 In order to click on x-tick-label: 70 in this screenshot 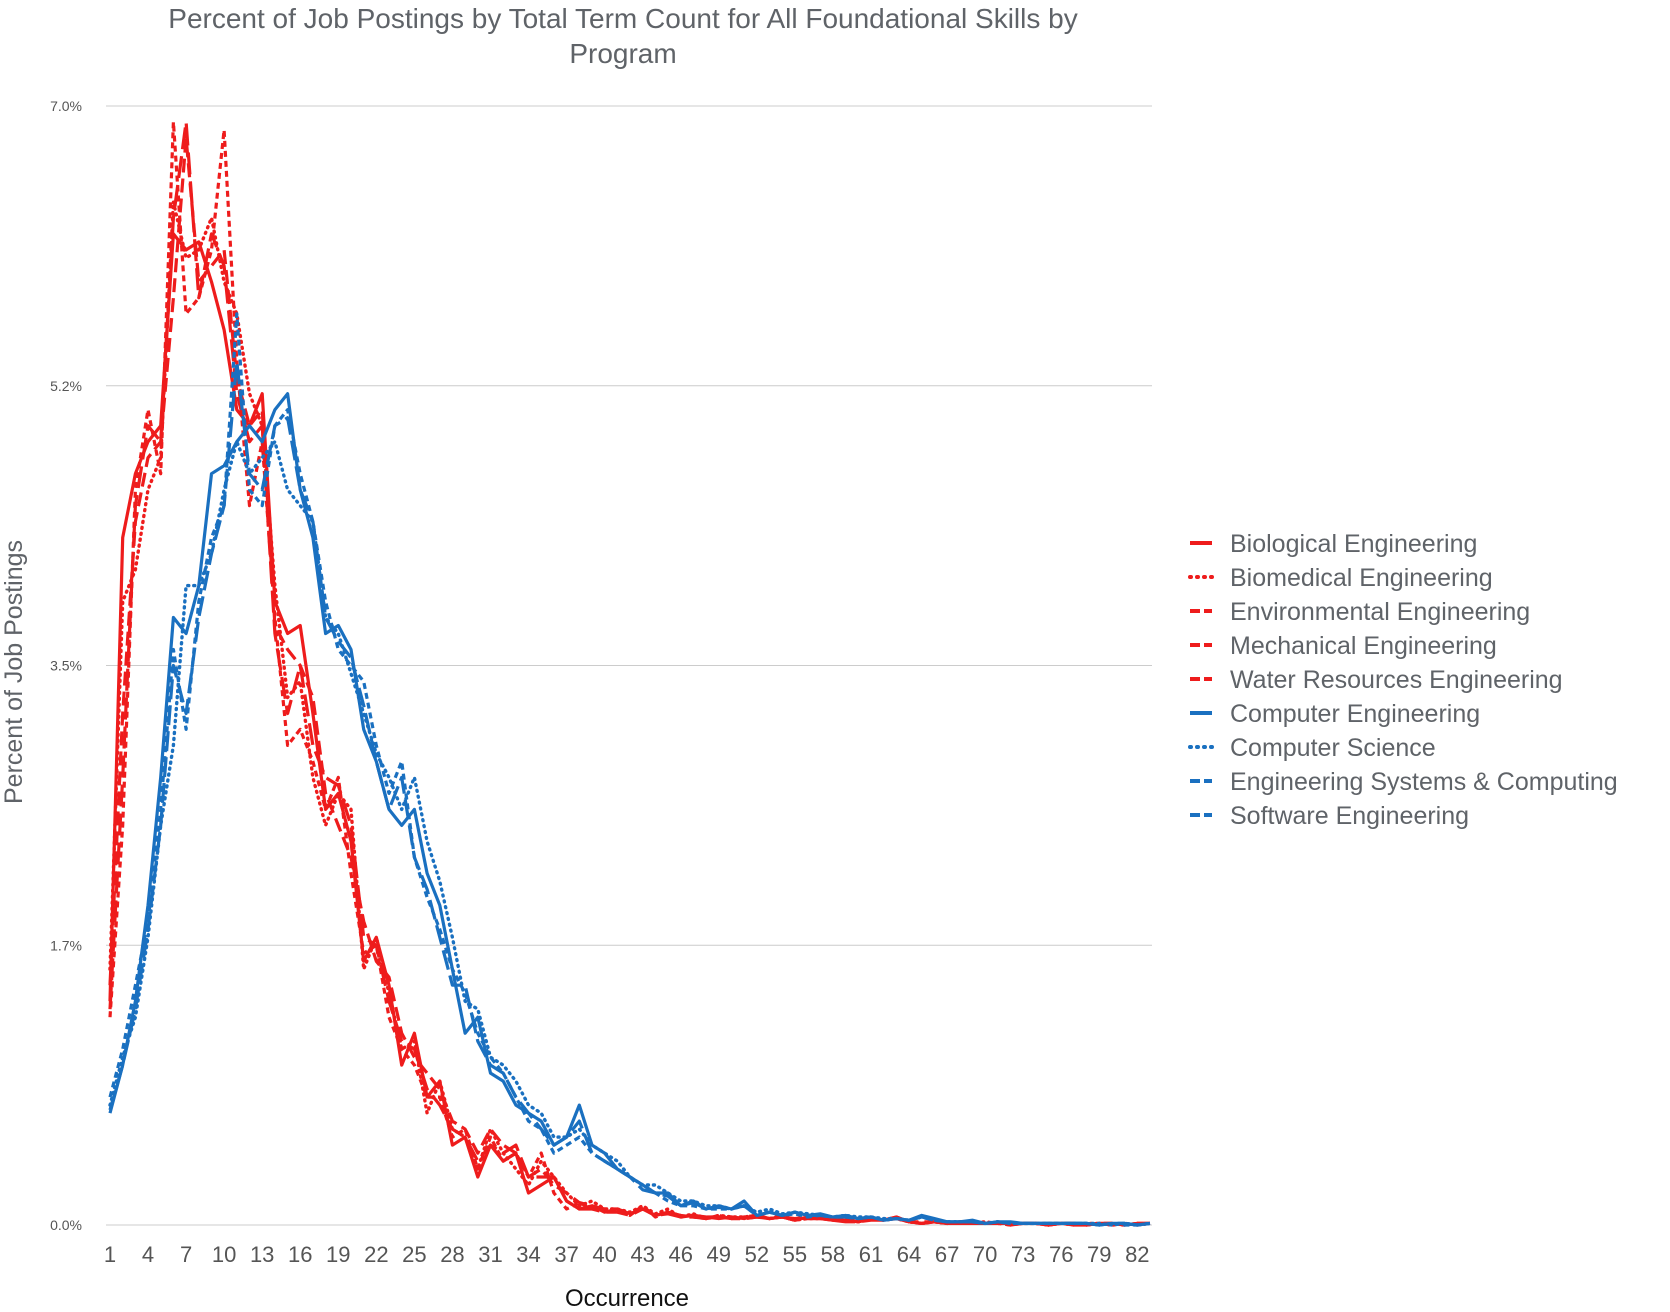, I will do `click(985, 1254)`.